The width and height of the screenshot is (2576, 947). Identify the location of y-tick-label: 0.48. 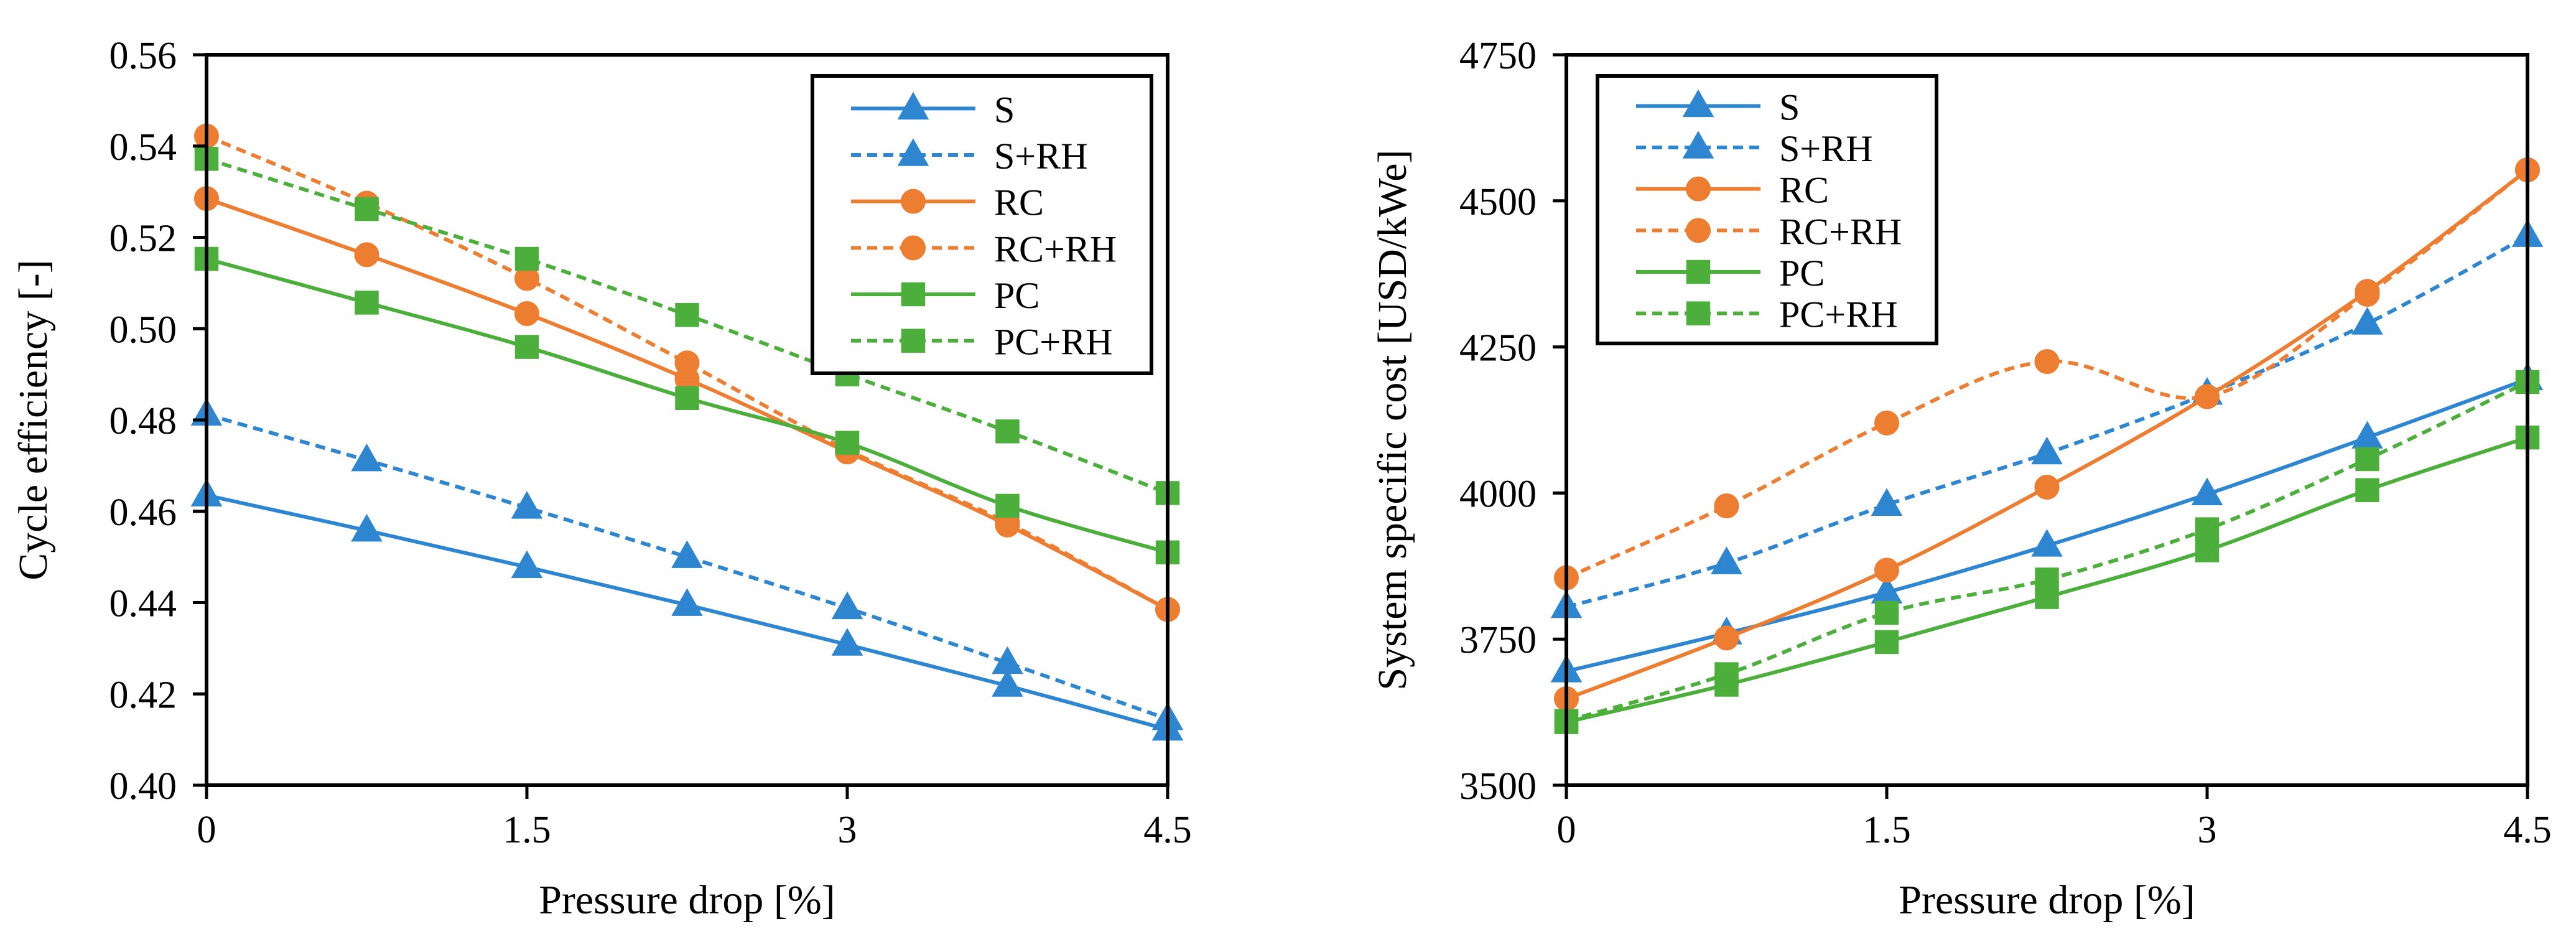
(143, 421).